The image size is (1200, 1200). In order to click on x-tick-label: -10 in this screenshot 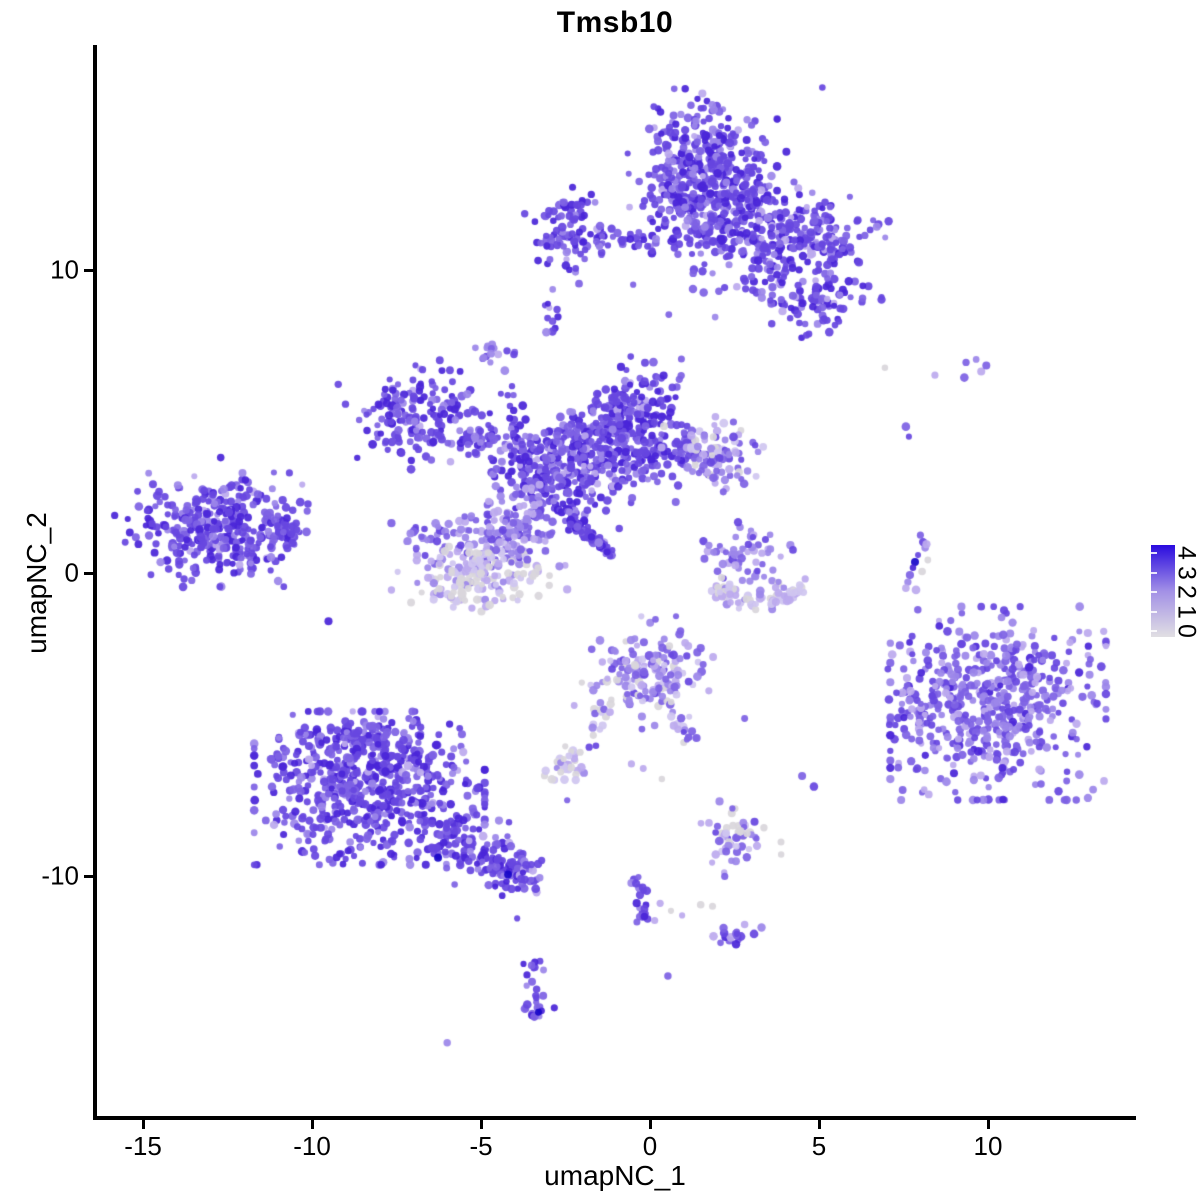, I will do `click(312, 1146)`.